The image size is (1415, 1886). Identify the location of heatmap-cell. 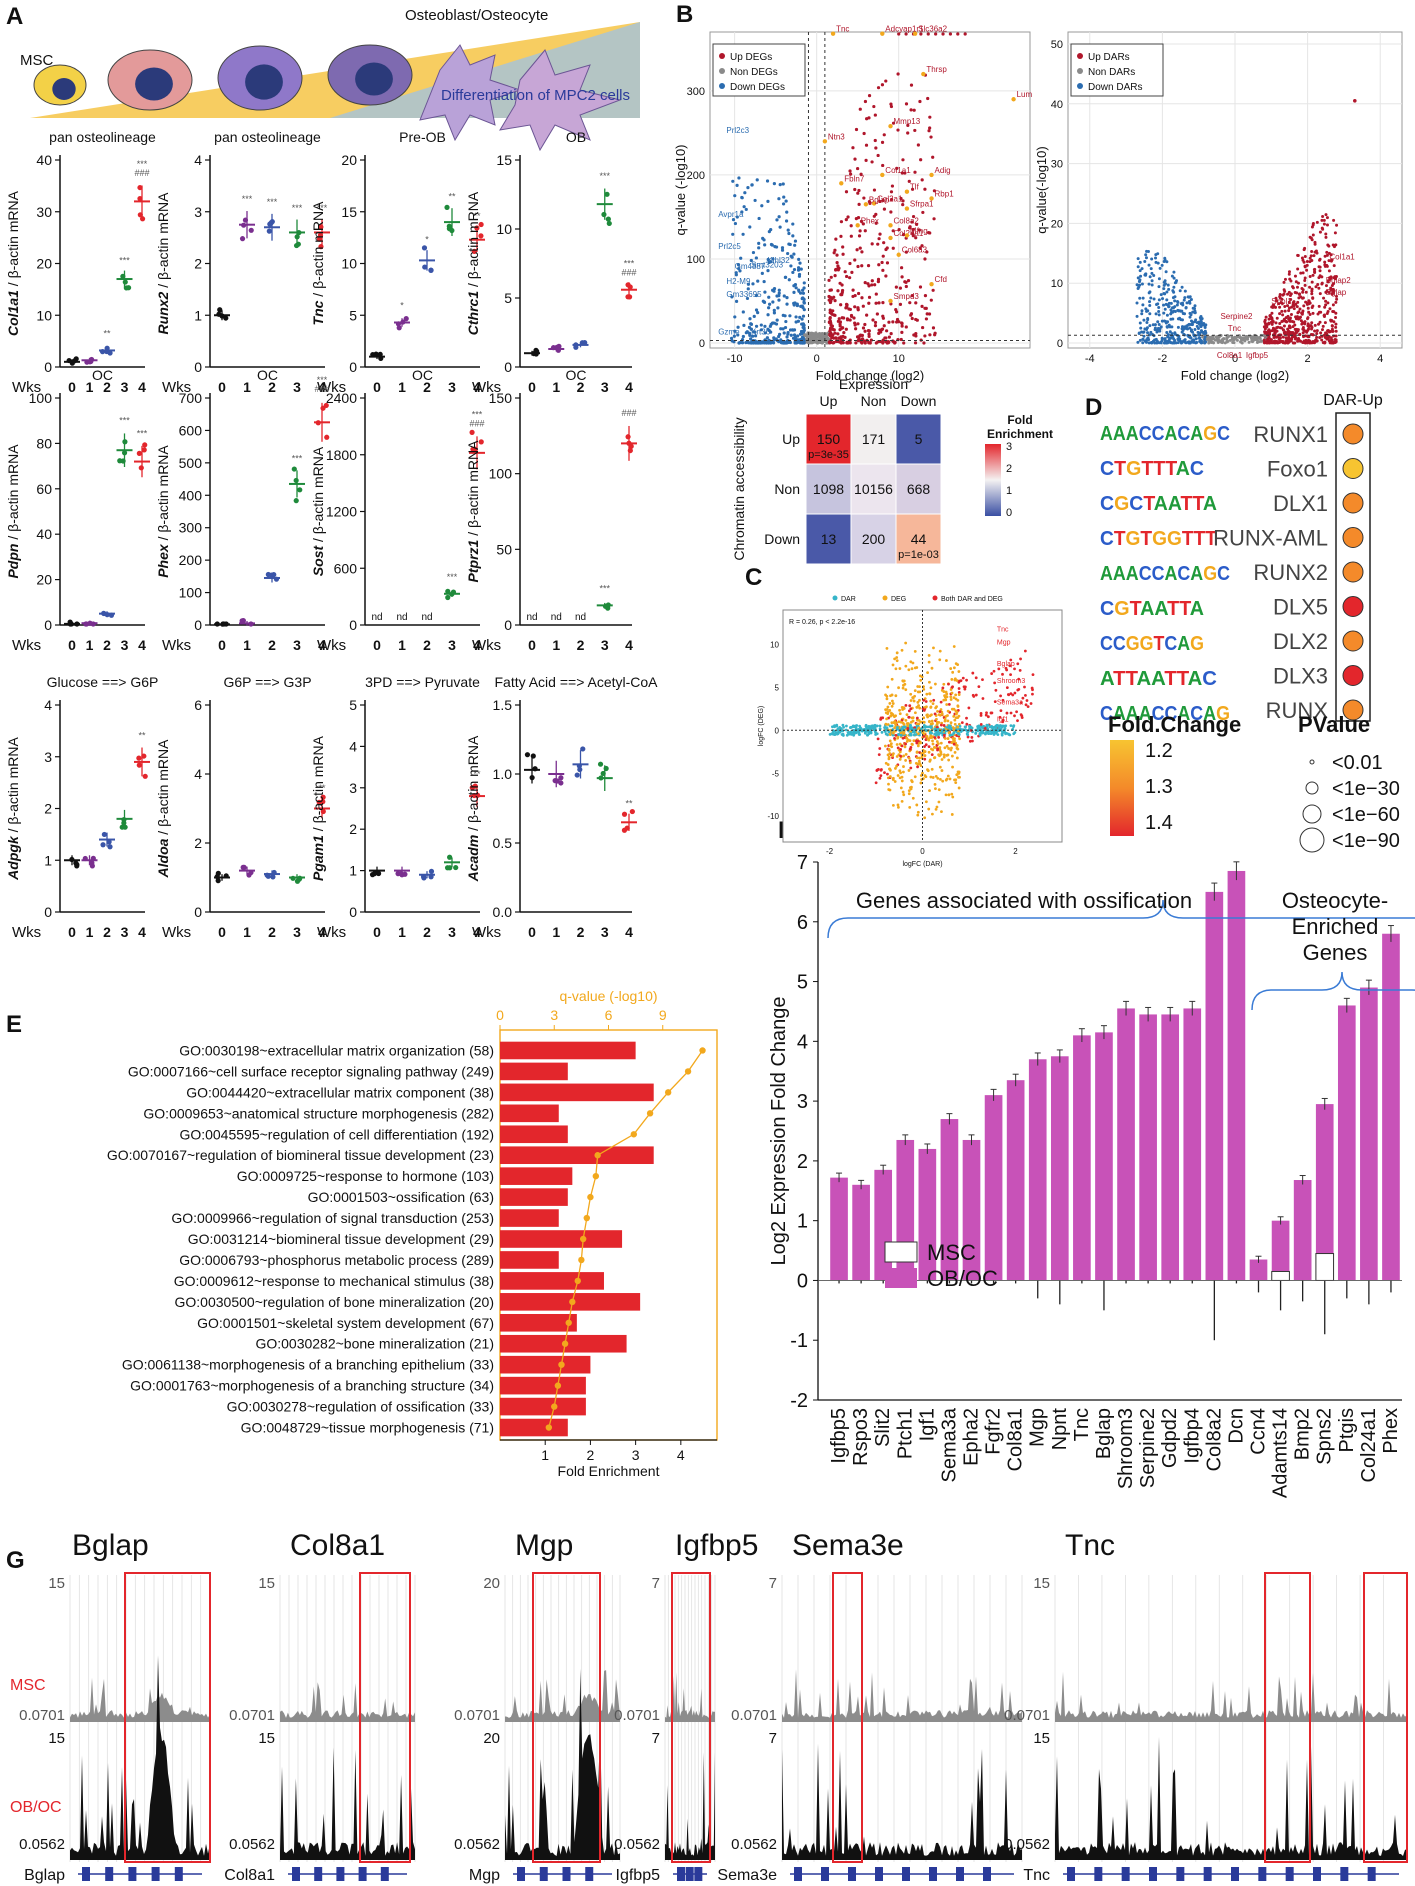
(918, 439).